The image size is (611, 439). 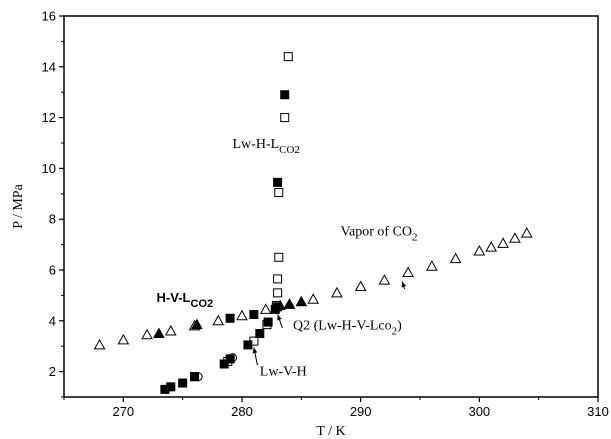 What do you see at coordinates (598, 411) in the screenshot?
I see `x-tick-label: 310` at bounding box center [598, 411].